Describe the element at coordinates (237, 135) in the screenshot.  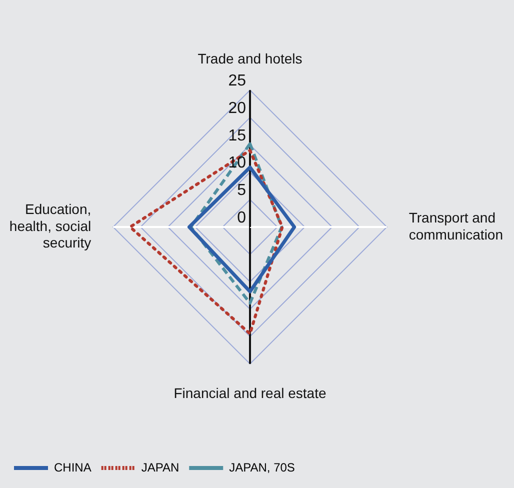
I see `y-tick-label: 15` at that location.